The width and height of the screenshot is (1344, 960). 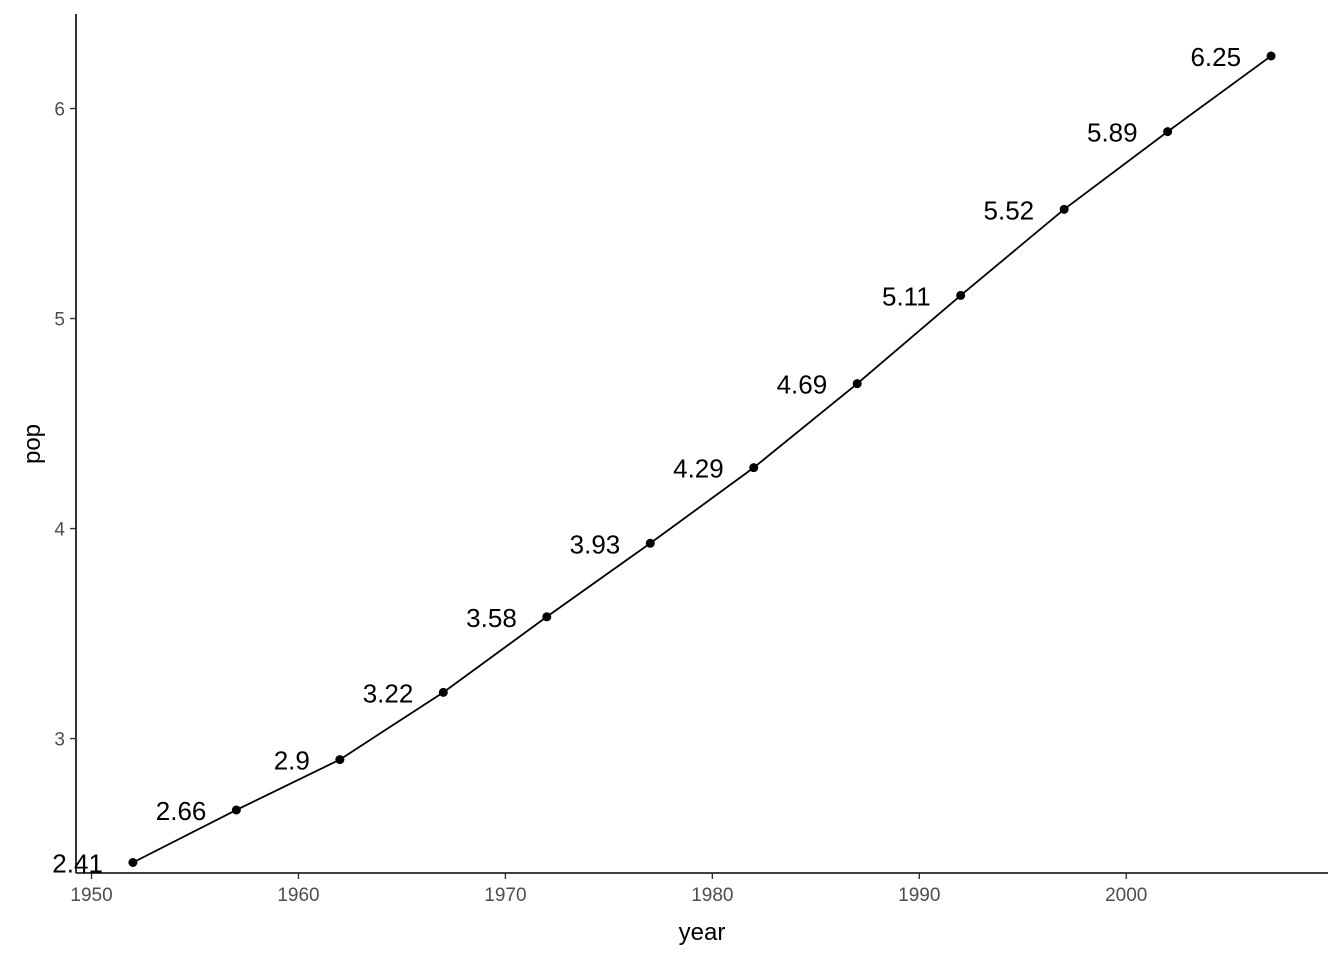 What do you see at coordinates (919, 895) in the screenshot?
I see `x-tick-label: 1990` at bounding box center [919, 895].